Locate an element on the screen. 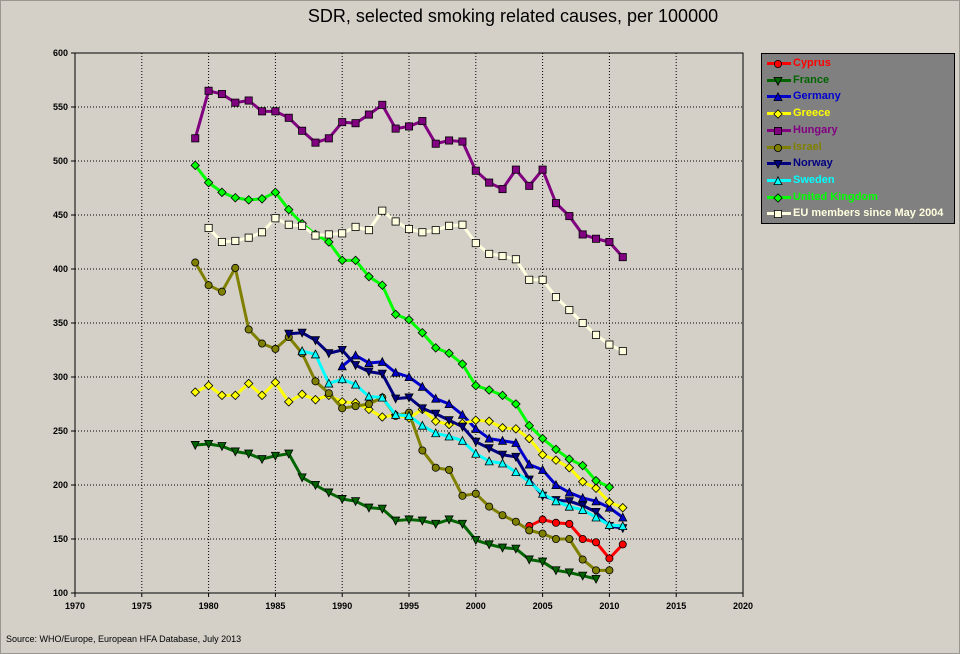 The image size is (960, 654). y-tick-label: 500 is located at coordinates (60, 161).